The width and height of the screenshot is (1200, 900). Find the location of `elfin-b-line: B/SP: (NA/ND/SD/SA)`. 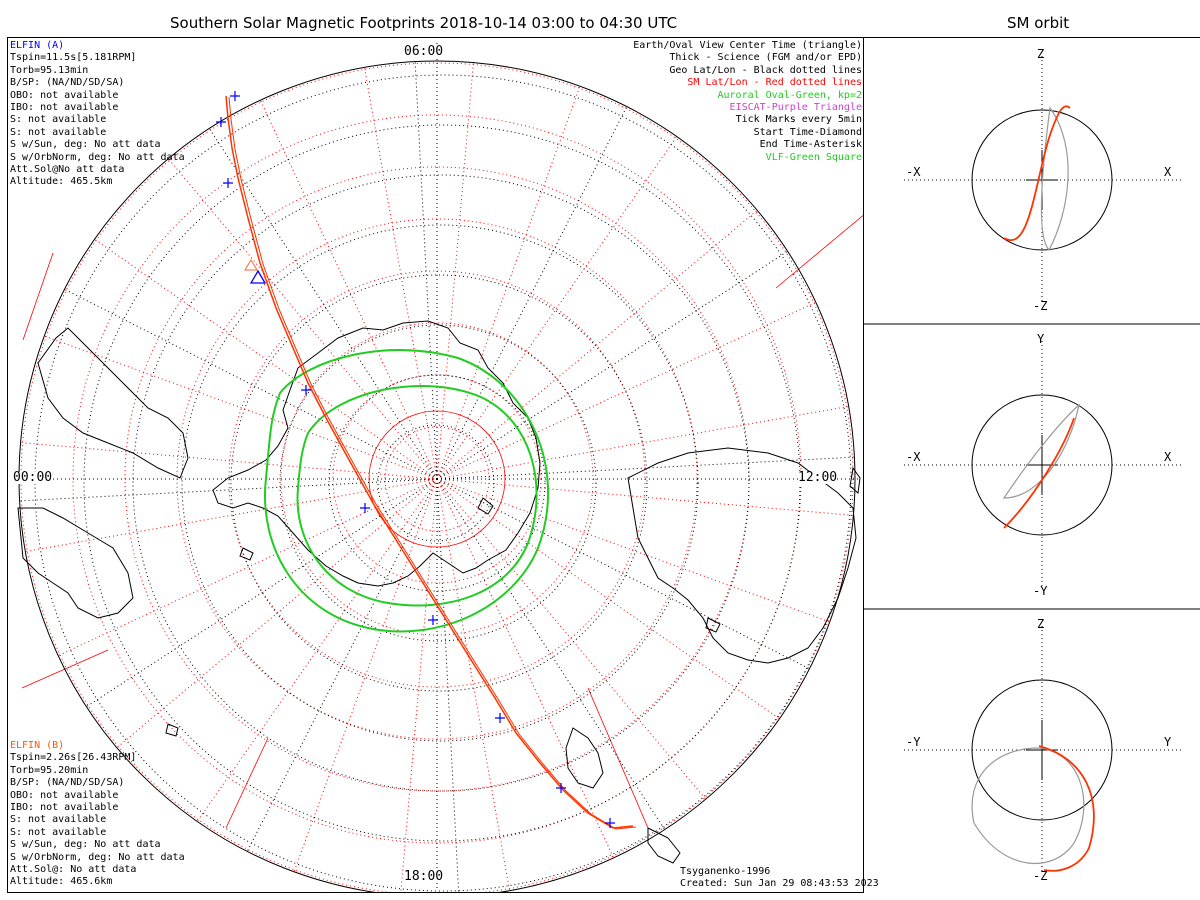

elfin-b-line: B/SP: (NA/ND/SD/SA) is located at coordinates (67, 783).